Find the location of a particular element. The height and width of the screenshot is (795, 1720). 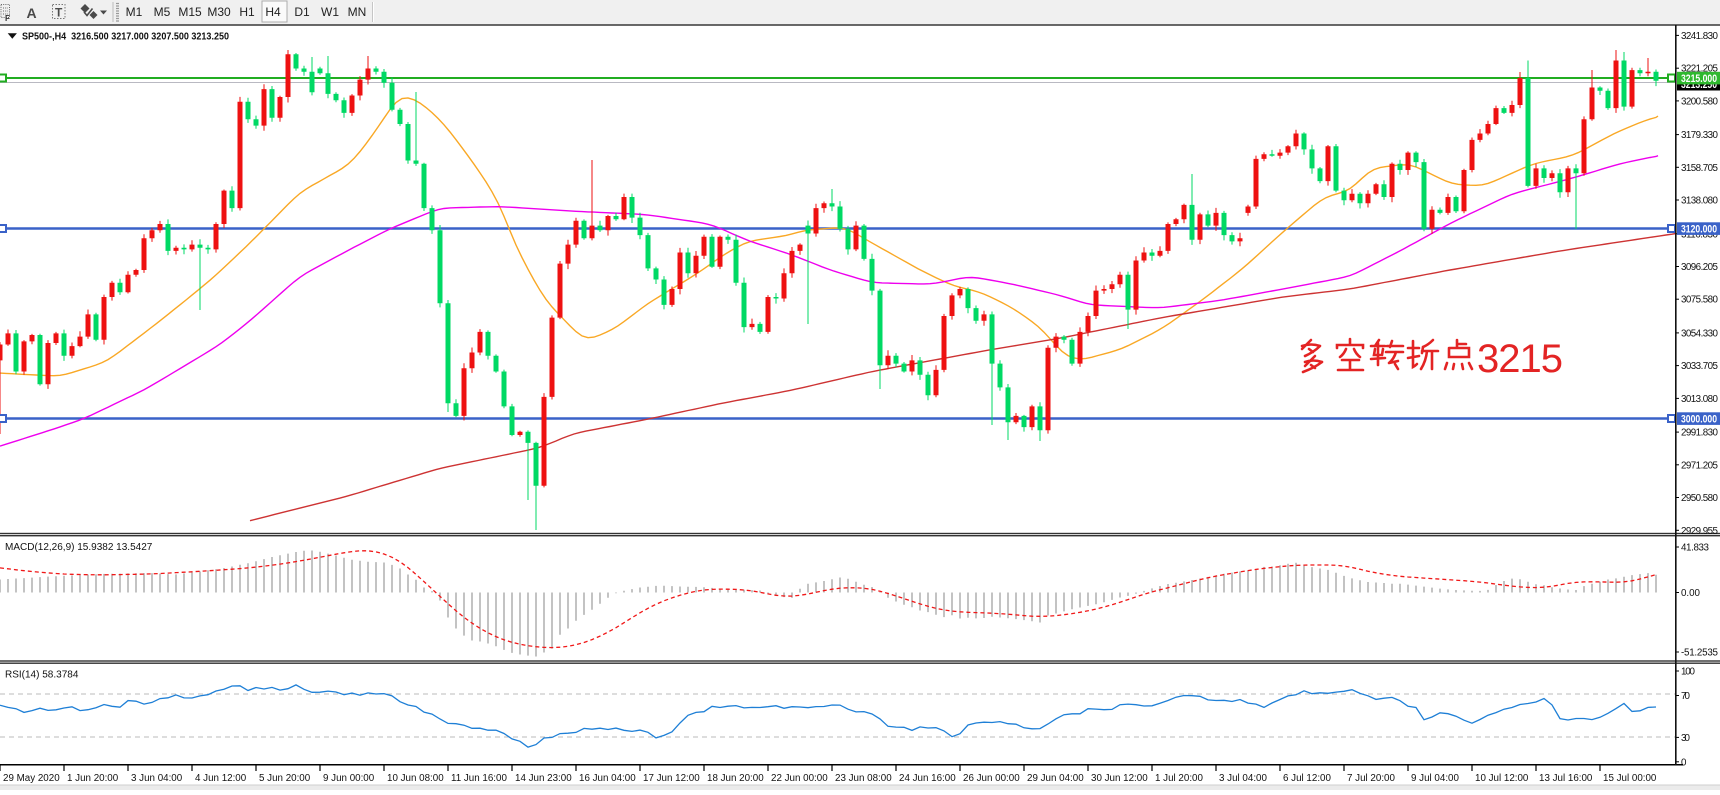

svg-text: 22 Jun 00:00 is located at coordinates (799, 778).